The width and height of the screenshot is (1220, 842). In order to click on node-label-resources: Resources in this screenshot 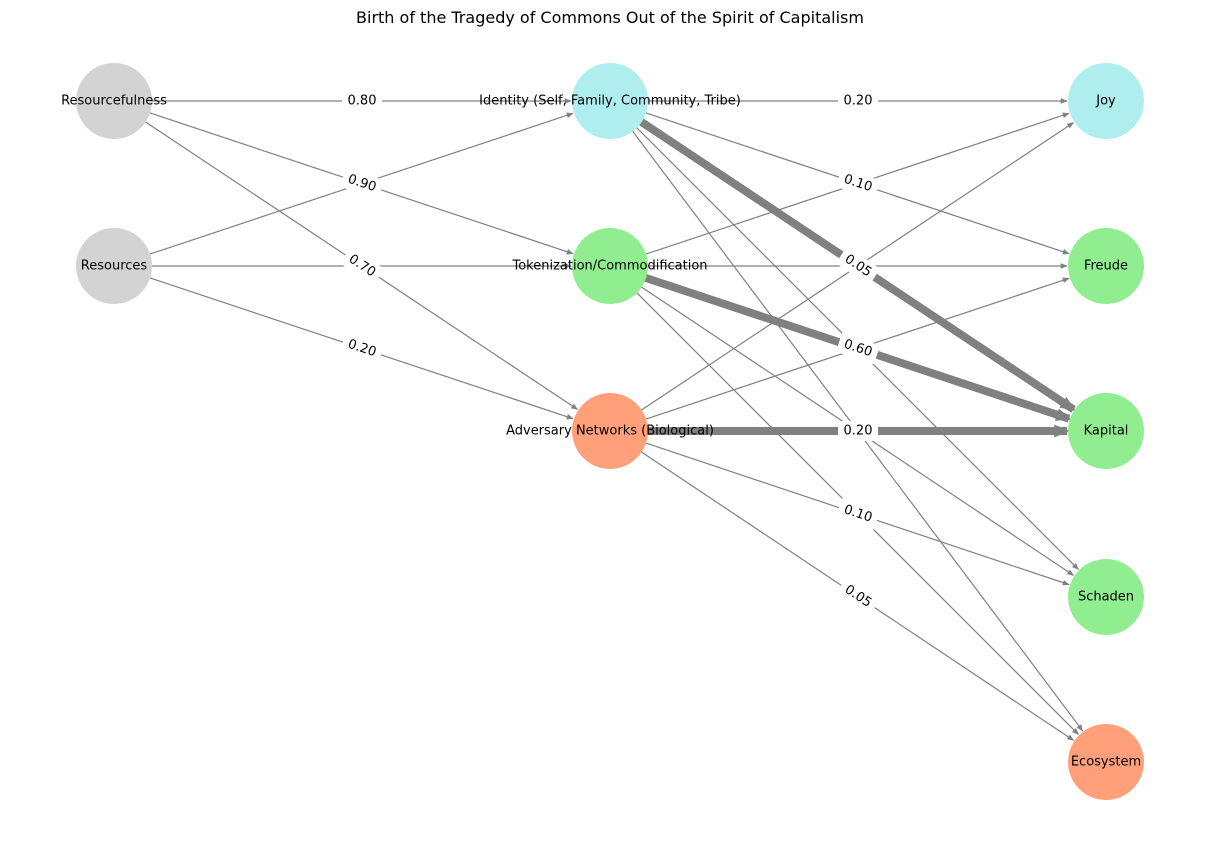, I will do `click(114, 266)`.